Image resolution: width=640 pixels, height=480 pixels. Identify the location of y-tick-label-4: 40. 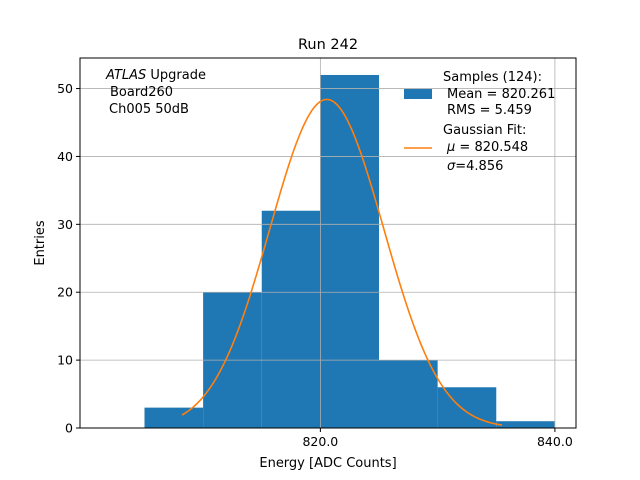
(65, 156).